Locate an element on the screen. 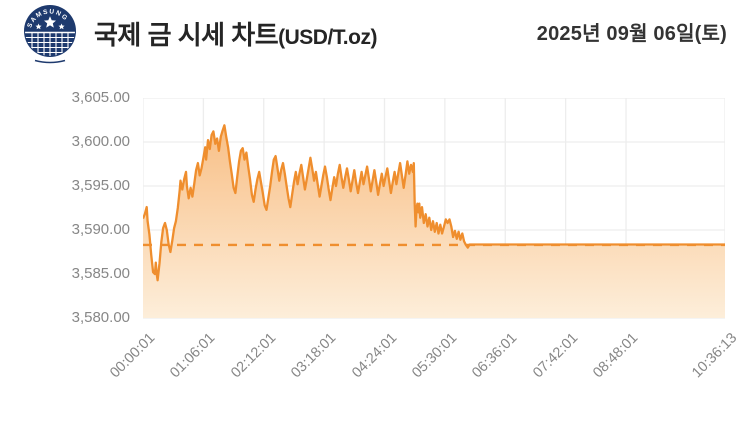 The image size is (743, 433). page-title: 국제 금 시세 차트(USD/T.oz) is located at coordinates (235, 33).